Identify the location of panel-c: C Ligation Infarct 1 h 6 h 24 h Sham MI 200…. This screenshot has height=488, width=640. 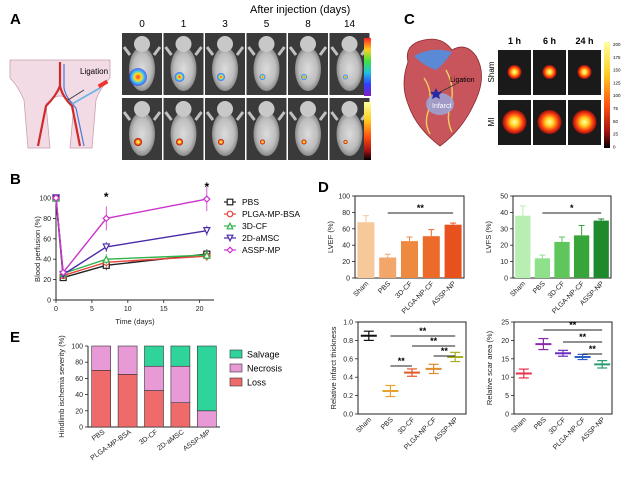
(512, 80).